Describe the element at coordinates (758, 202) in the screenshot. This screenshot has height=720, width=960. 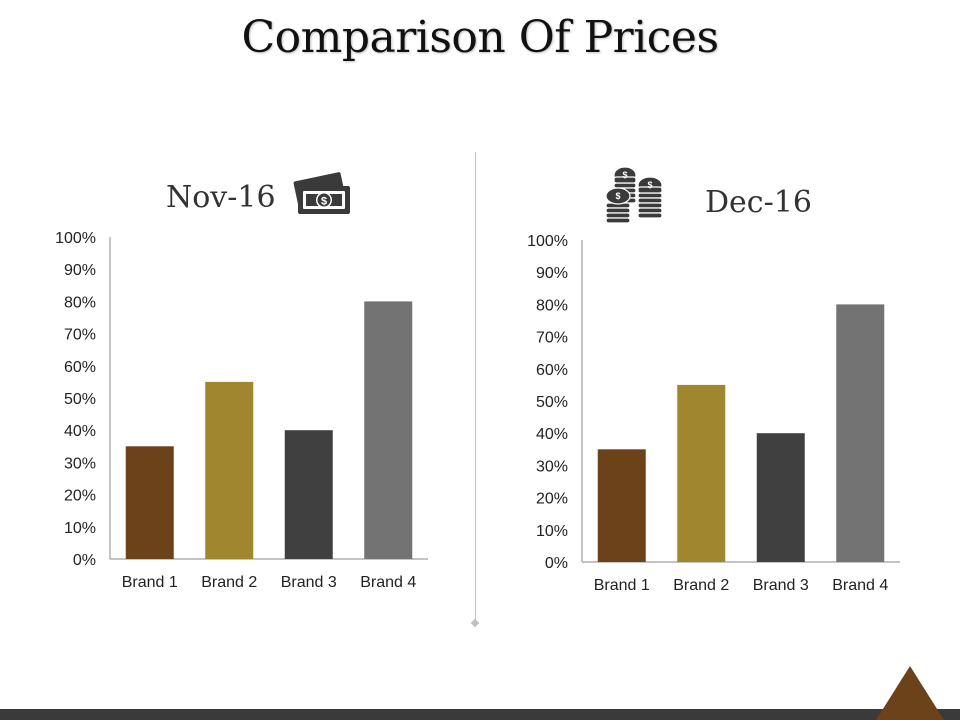
I see `chart-title-dec: Dec-16` at that location.